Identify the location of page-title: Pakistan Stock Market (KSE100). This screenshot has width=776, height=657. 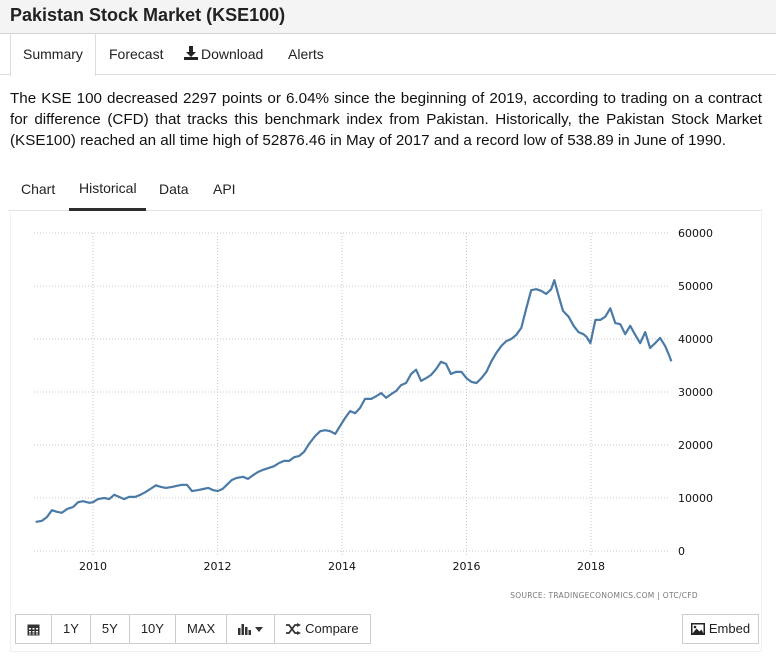
(148, 15).